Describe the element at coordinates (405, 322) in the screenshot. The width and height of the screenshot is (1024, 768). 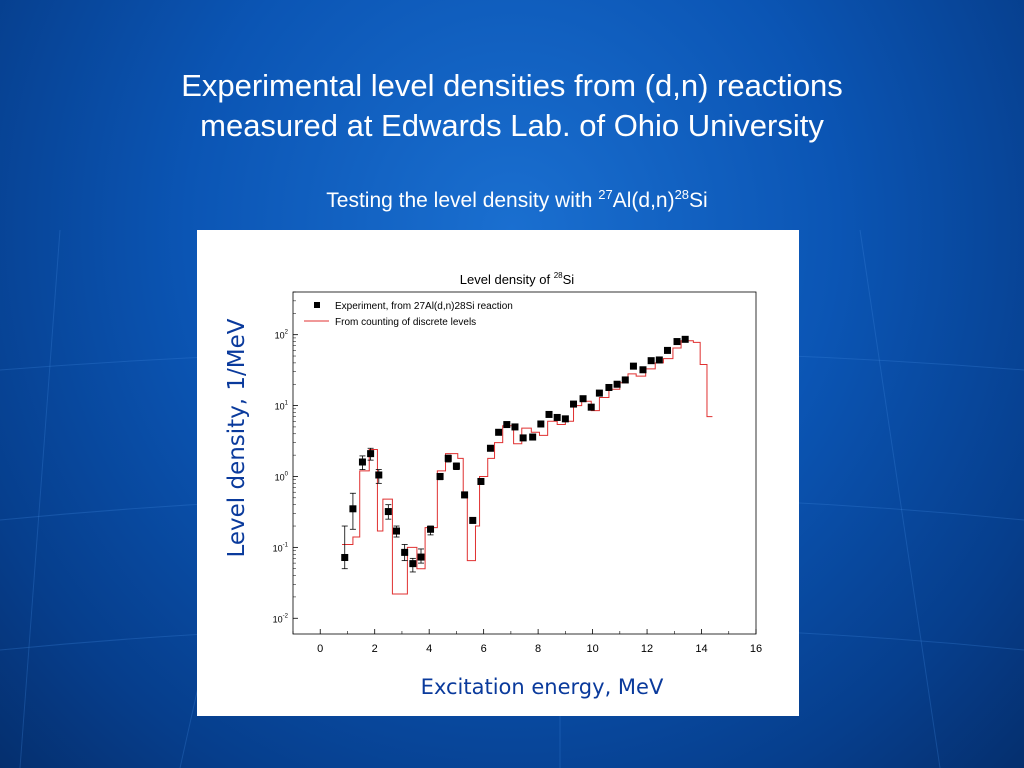
I see `legend-label-discrete: From counting of discrete levels` at that location.